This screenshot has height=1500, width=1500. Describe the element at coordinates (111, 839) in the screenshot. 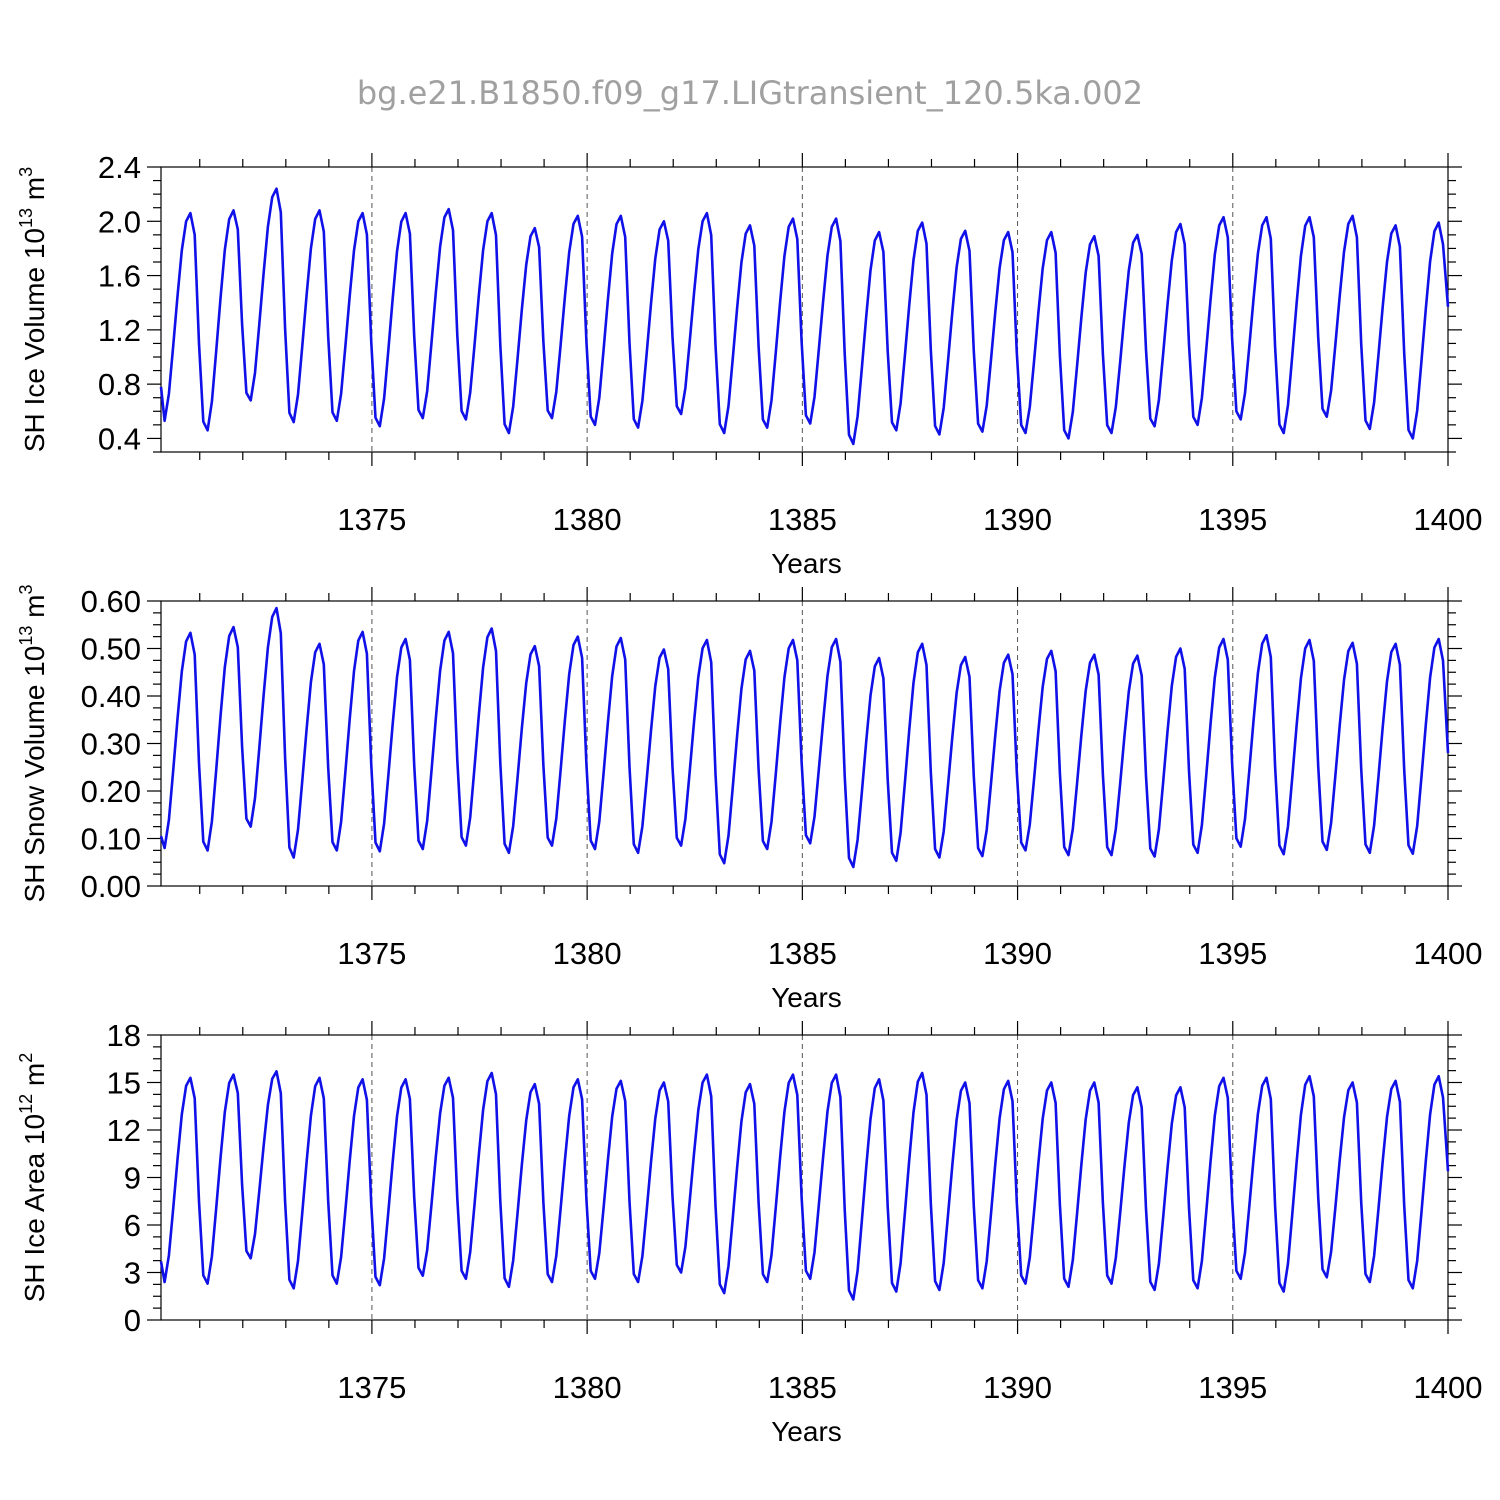

I see `y-tick-label: 0.10` at that location.